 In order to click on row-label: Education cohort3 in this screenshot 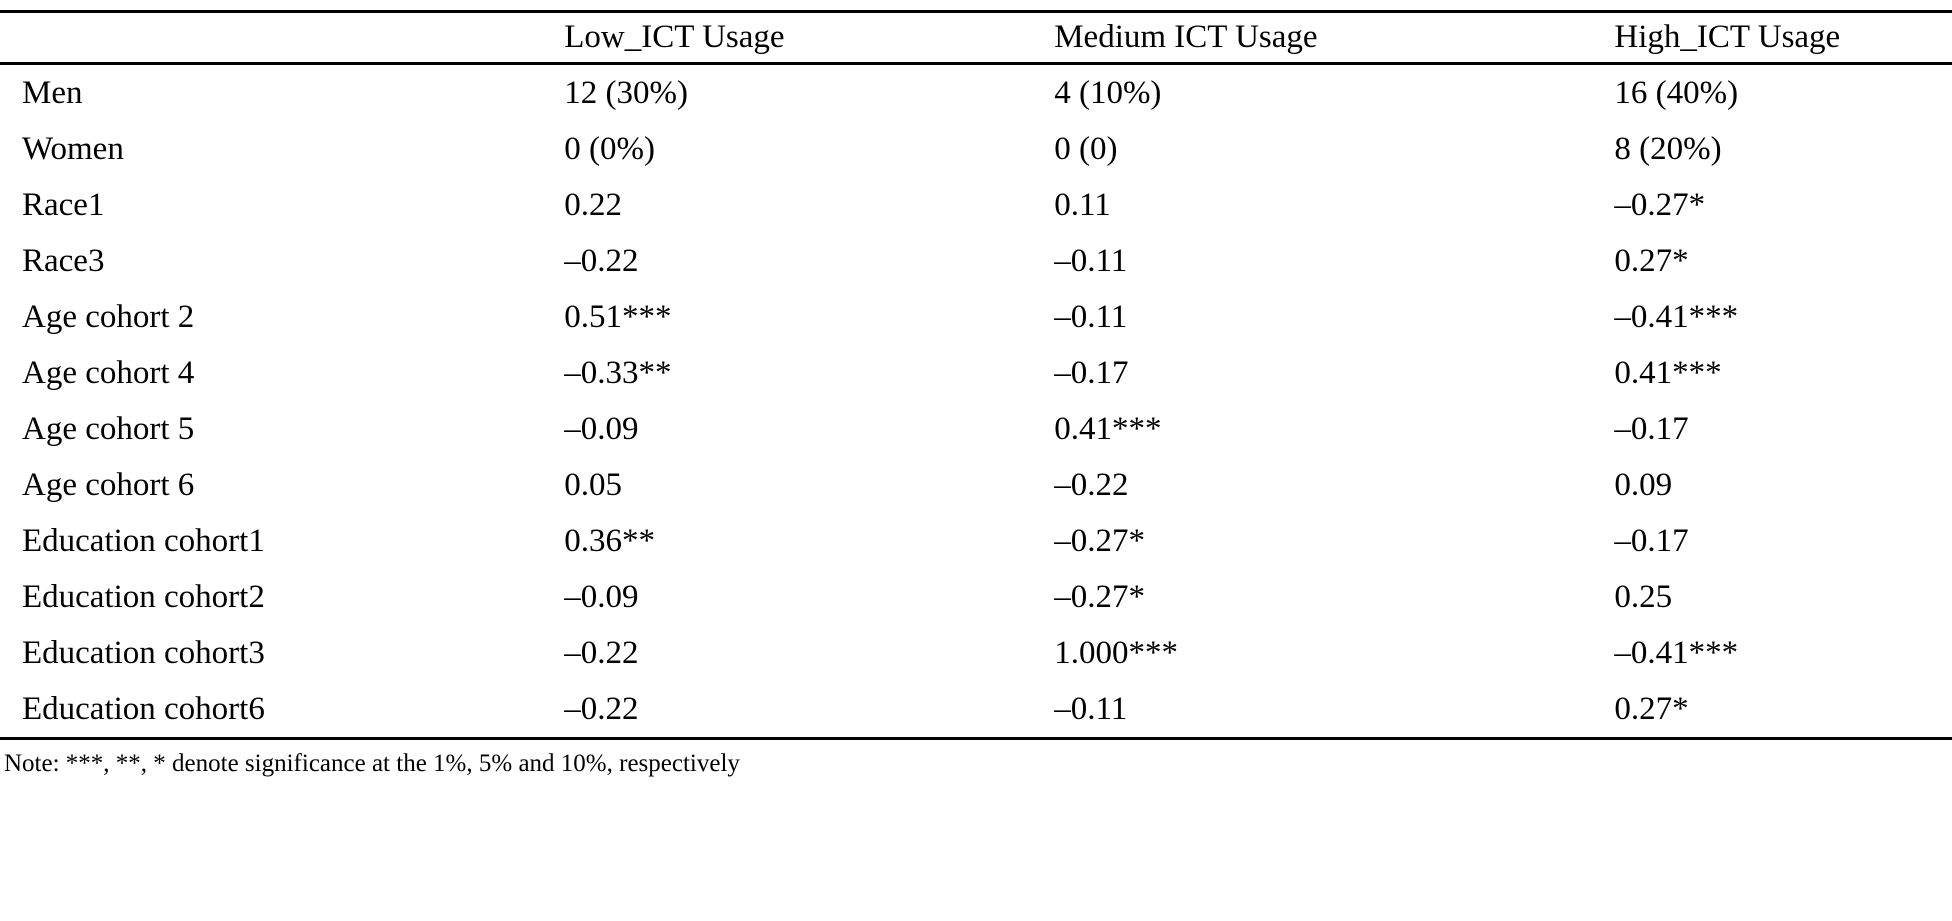, I will do `click(143, 653)`.